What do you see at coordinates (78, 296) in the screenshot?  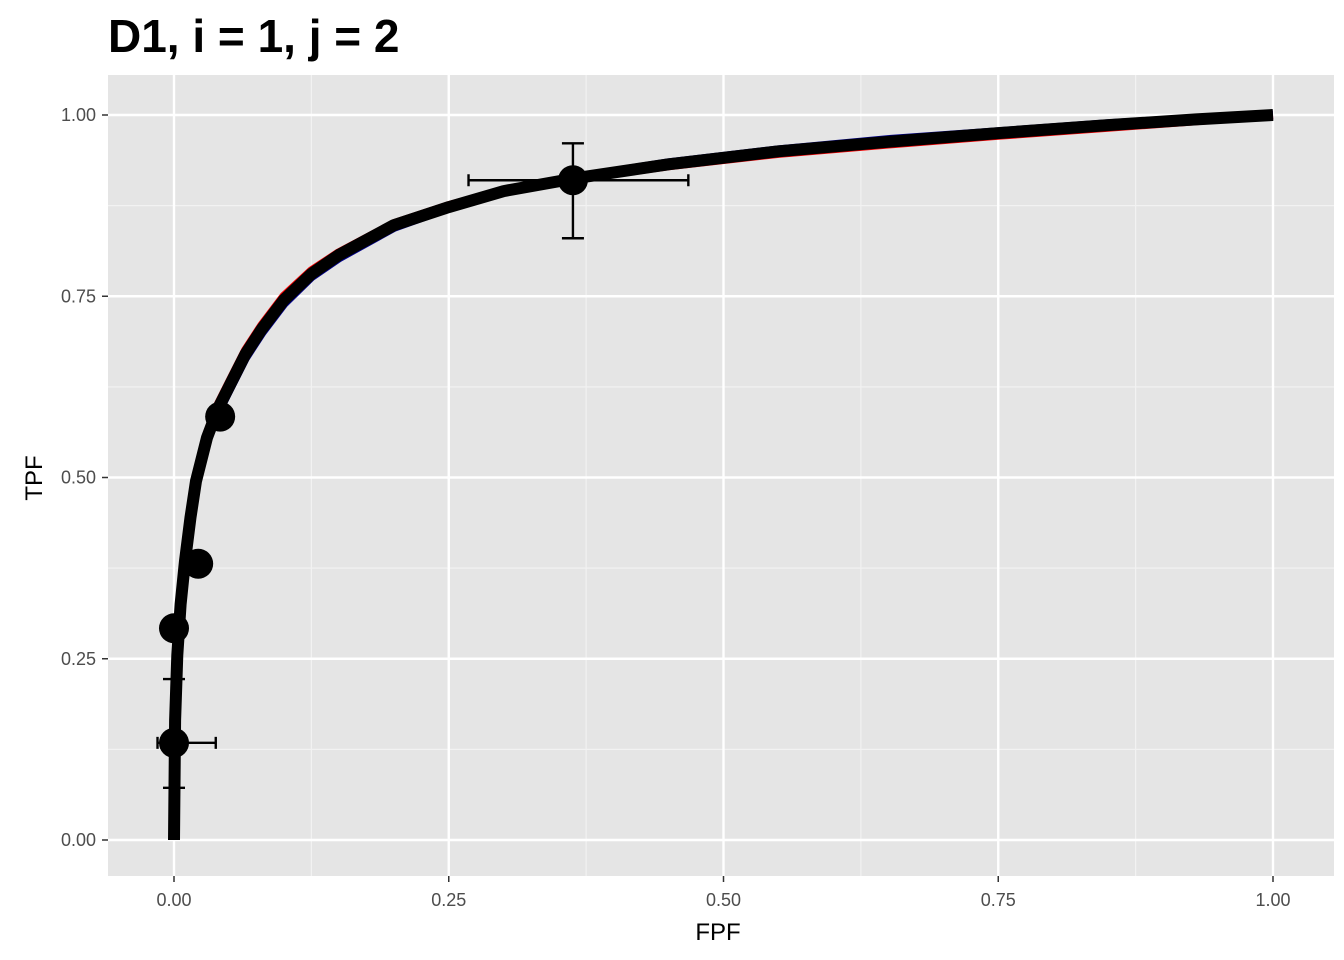 I see `y-tick-label: 0.75` at bounding box center [78, 296].